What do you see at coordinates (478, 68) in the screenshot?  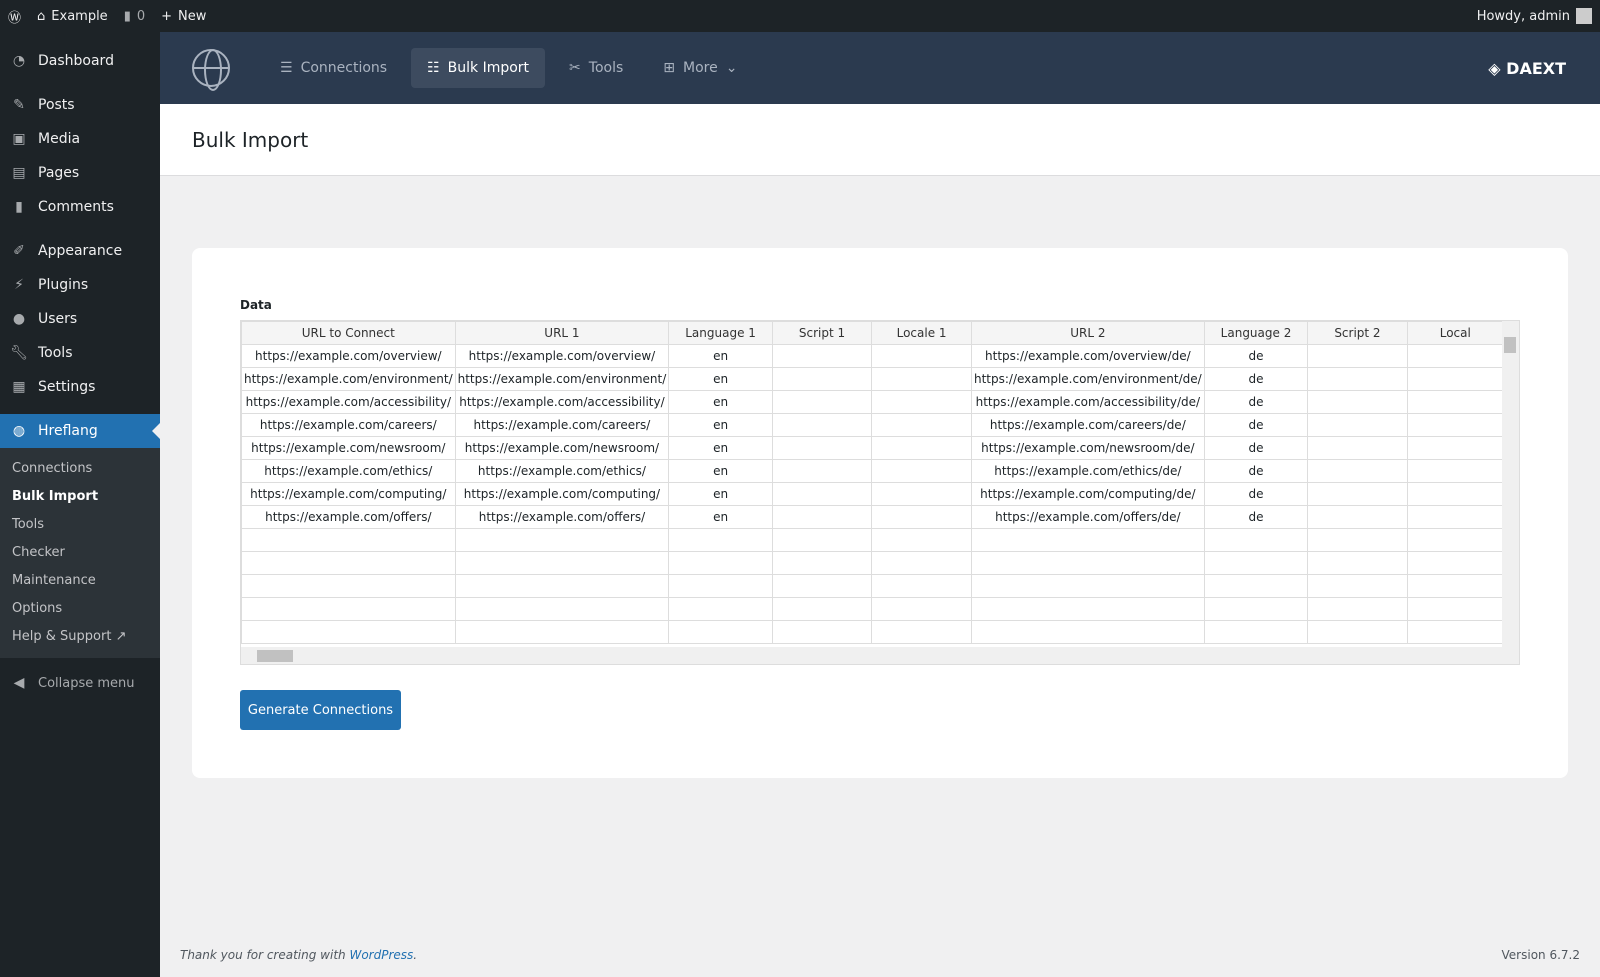 I see `nav-bulk-import: ☷ Bulk Import` at bounding box center [478, 68].